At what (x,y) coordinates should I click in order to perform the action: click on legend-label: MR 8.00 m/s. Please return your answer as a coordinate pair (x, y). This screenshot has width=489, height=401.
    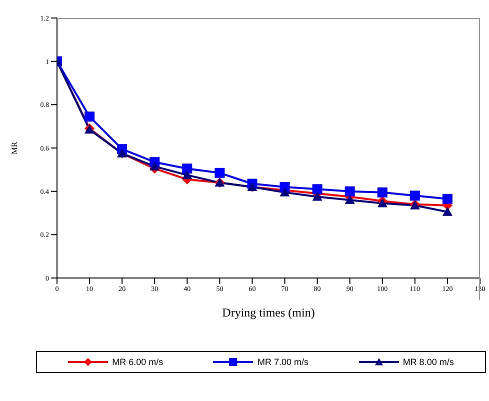
    Looking at the image, I should click on (428, 362).